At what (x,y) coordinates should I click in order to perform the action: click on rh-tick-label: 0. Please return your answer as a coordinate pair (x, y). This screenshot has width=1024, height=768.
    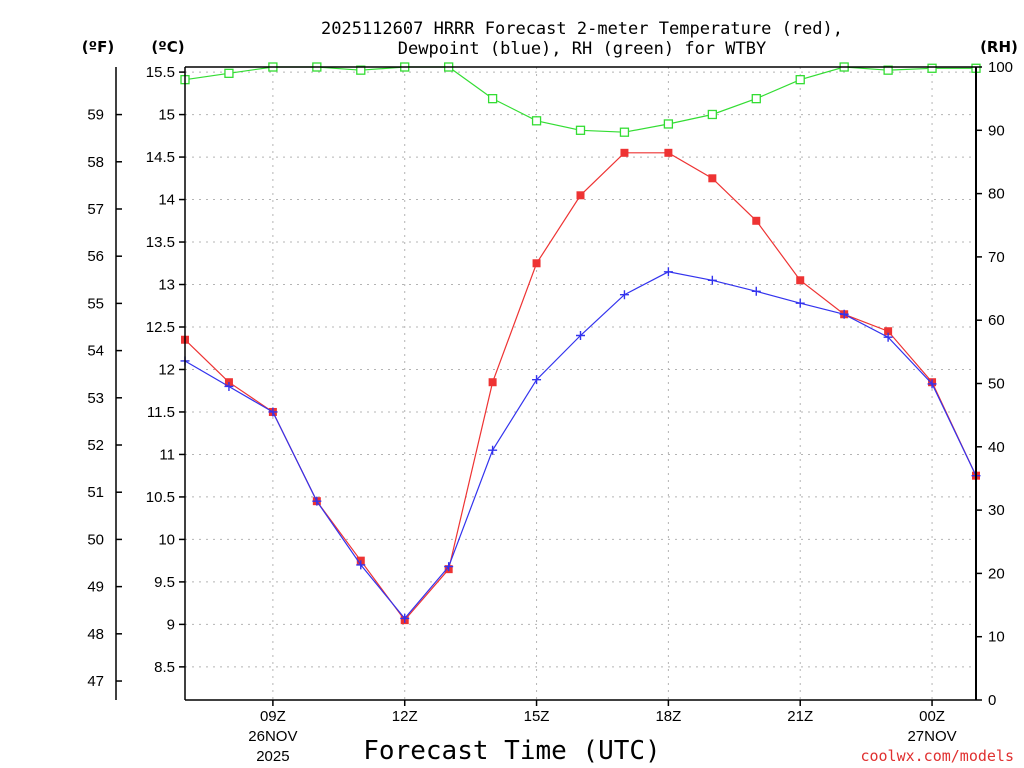
    Looking at the image, I should click on (992, 700).